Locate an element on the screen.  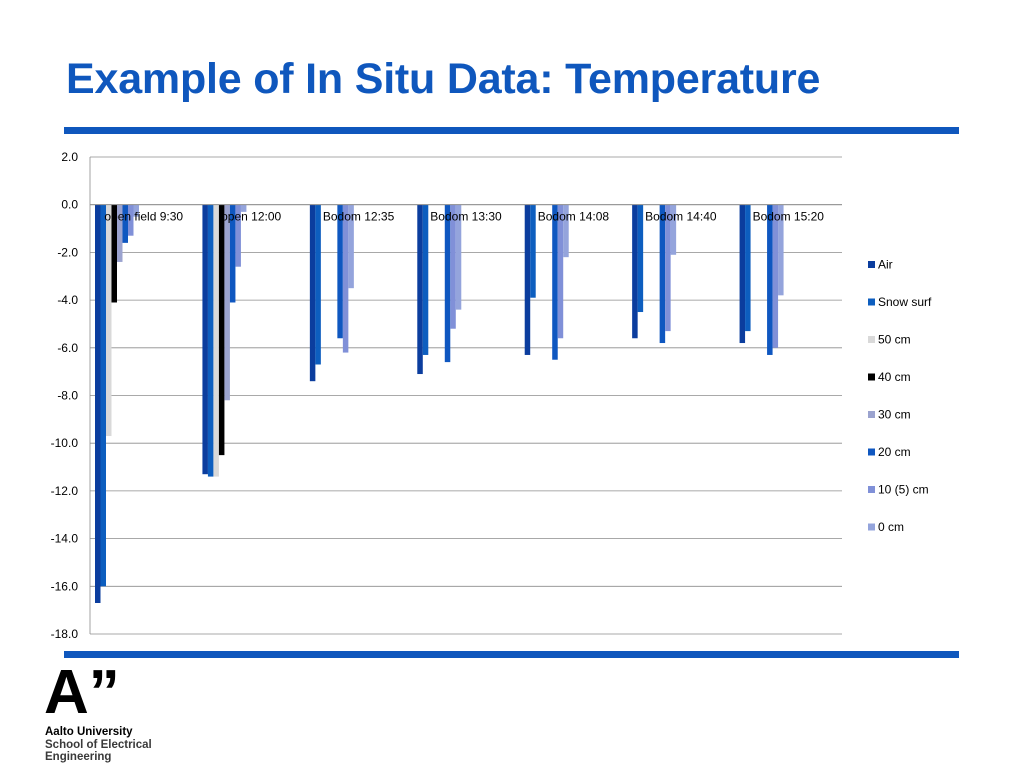
y-tick-label: -10.0 is located at coordinates (65, 443).